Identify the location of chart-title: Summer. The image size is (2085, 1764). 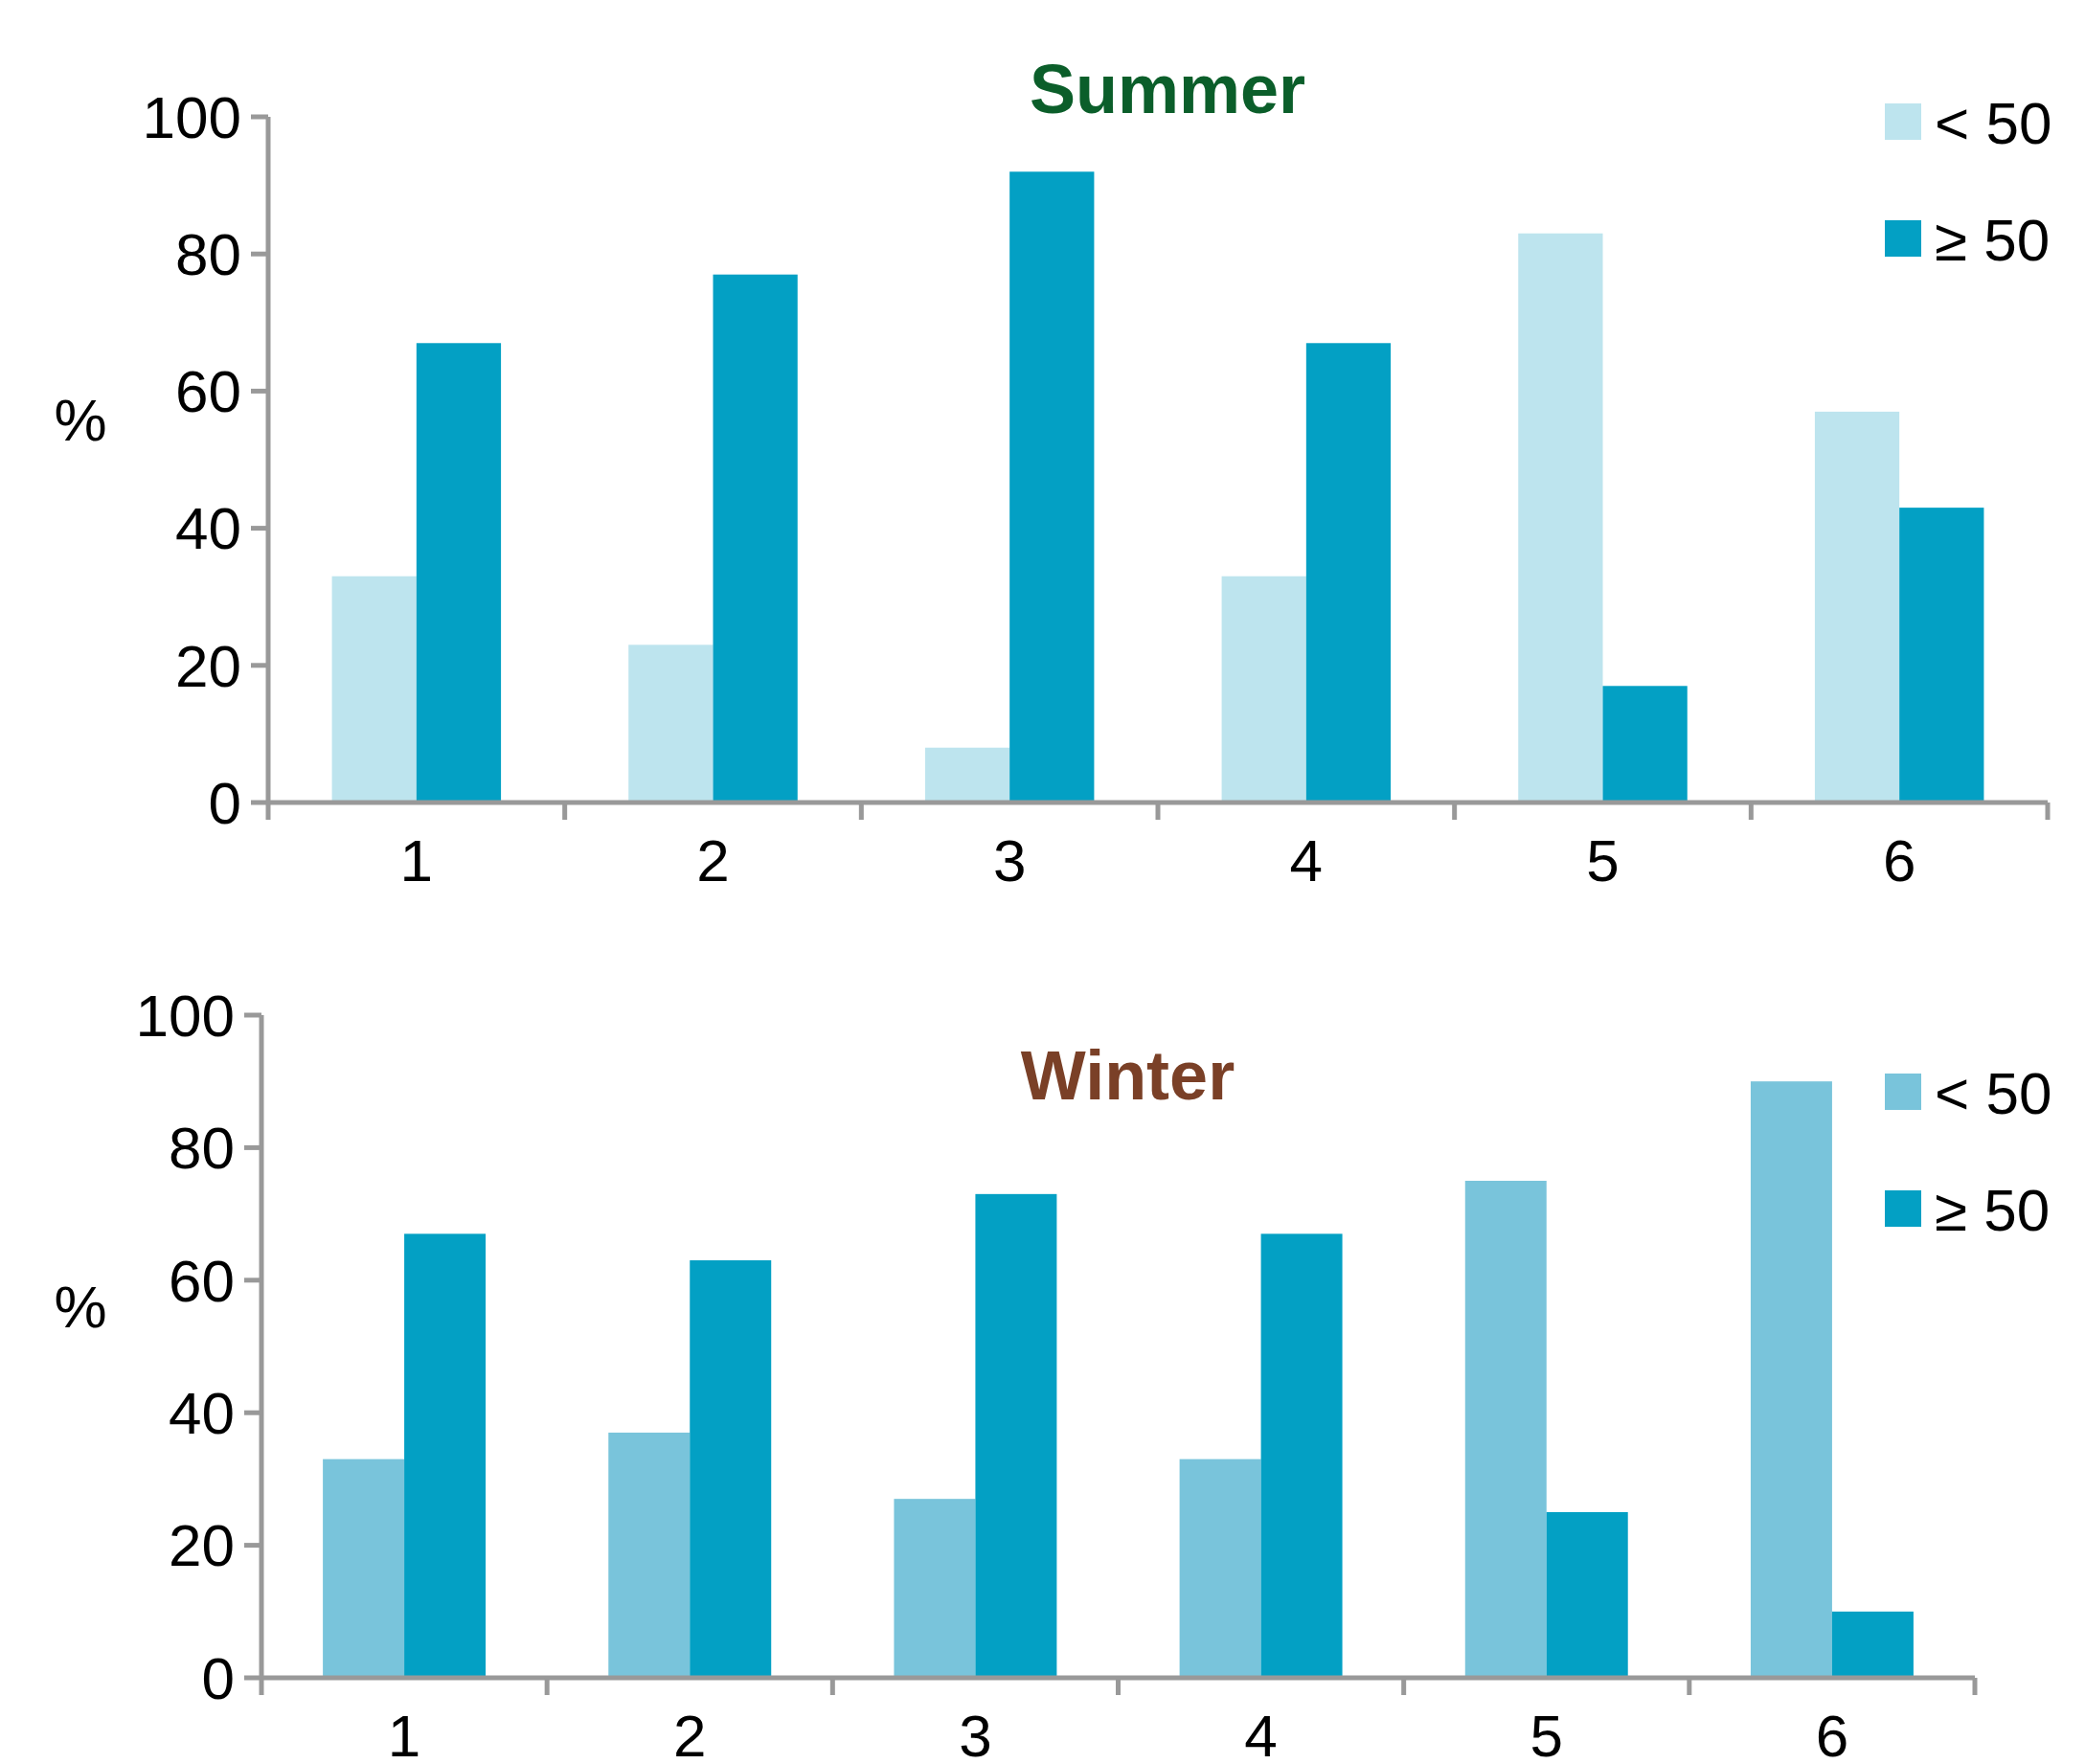
(1167, 89).